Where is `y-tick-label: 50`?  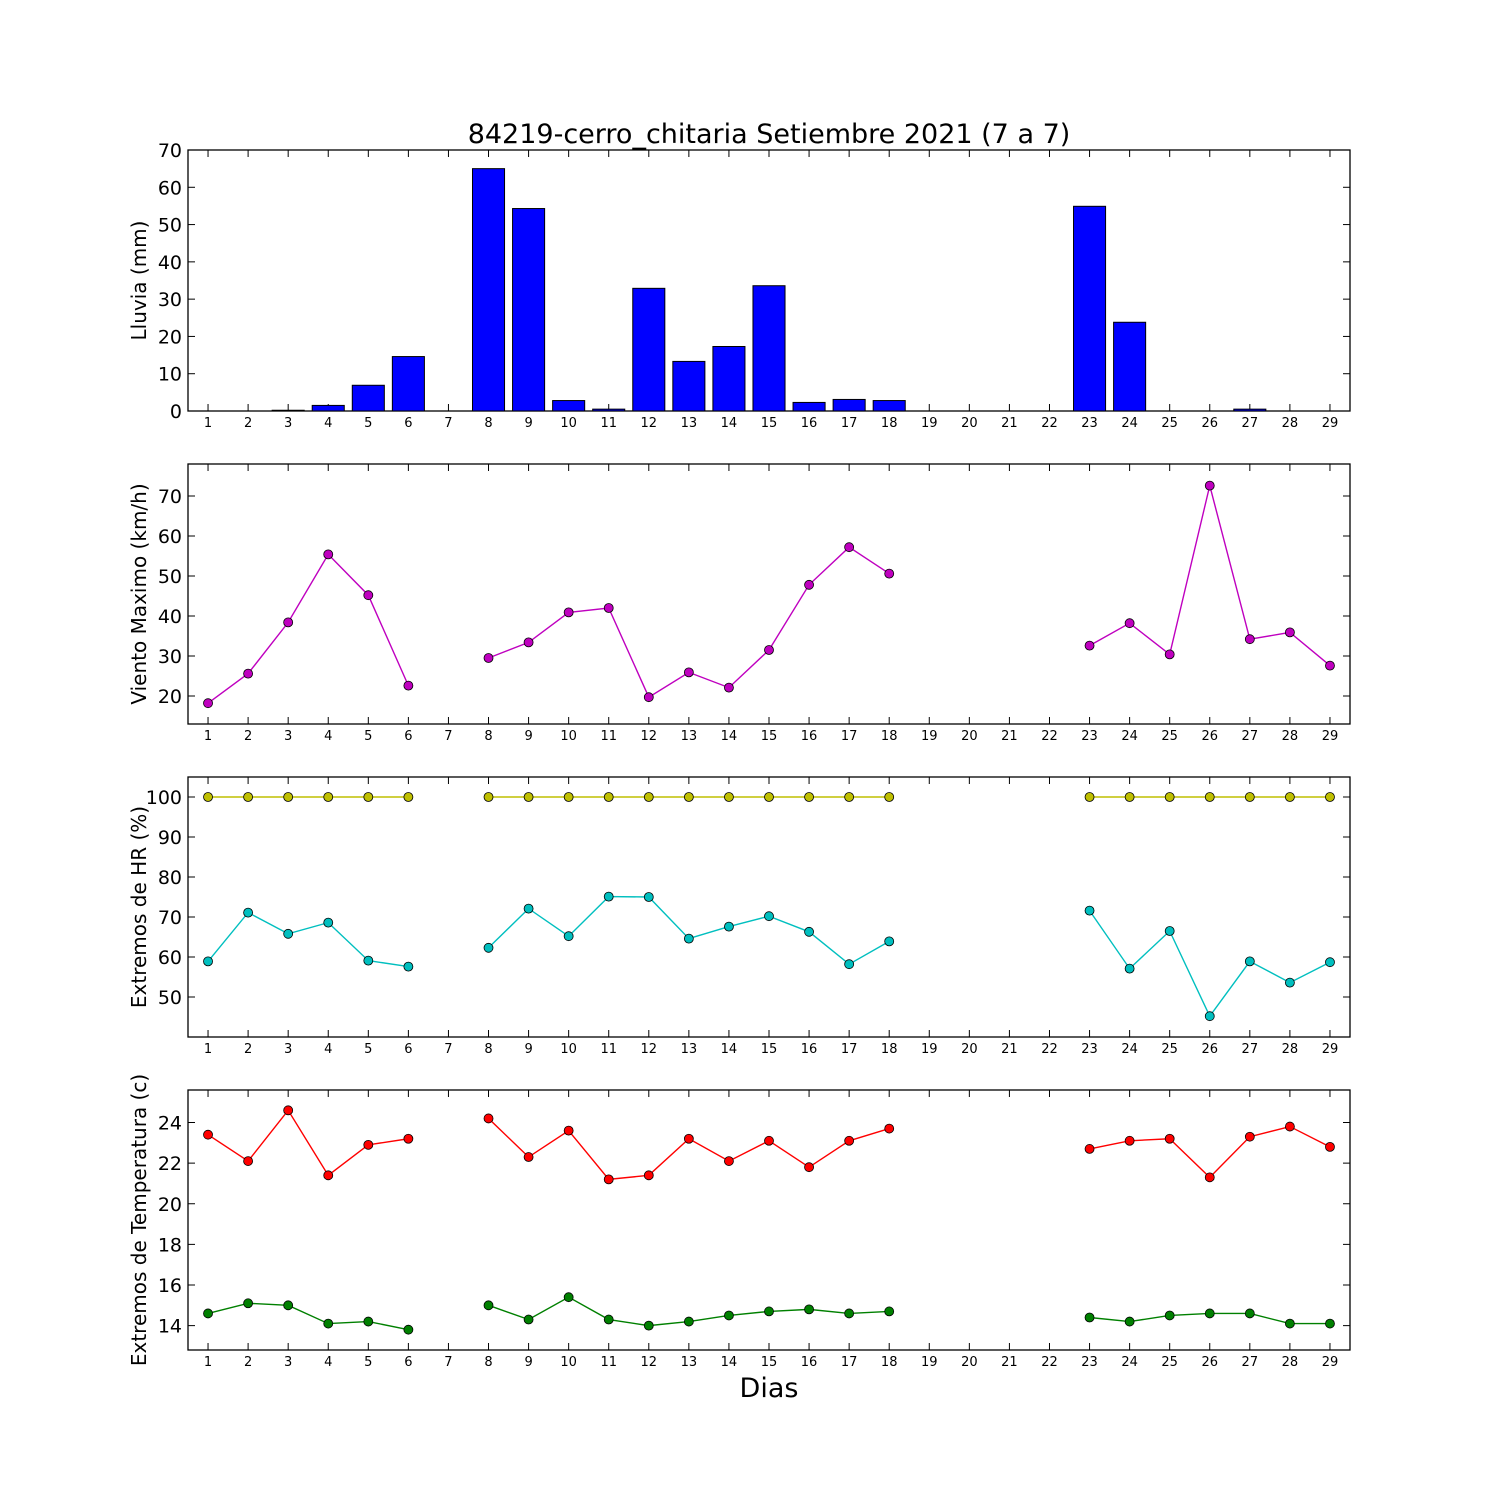
y-tick-label: 50 is located at coordinates (170, 226).